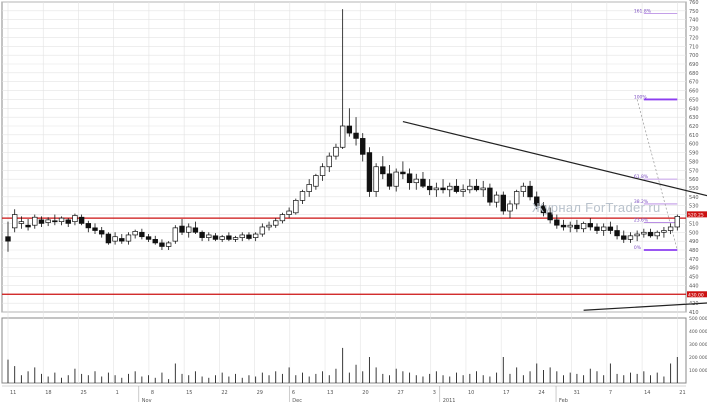 The height and width of the screenshot is (411, 707). Describe the element at coordinates (694, 136) in the screenshot. I see `price-tick-label: 610` at that location.